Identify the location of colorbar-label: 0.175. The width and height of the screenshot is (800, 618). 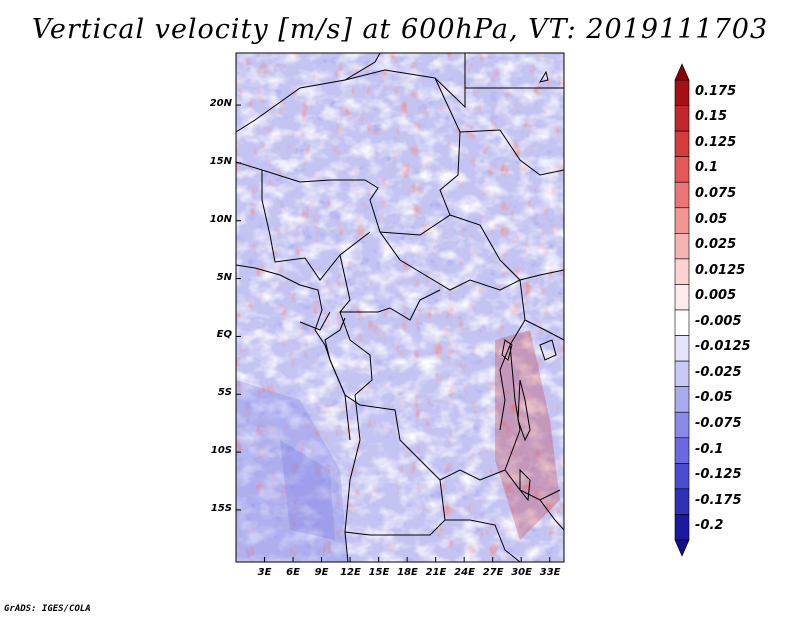
(716, 91).